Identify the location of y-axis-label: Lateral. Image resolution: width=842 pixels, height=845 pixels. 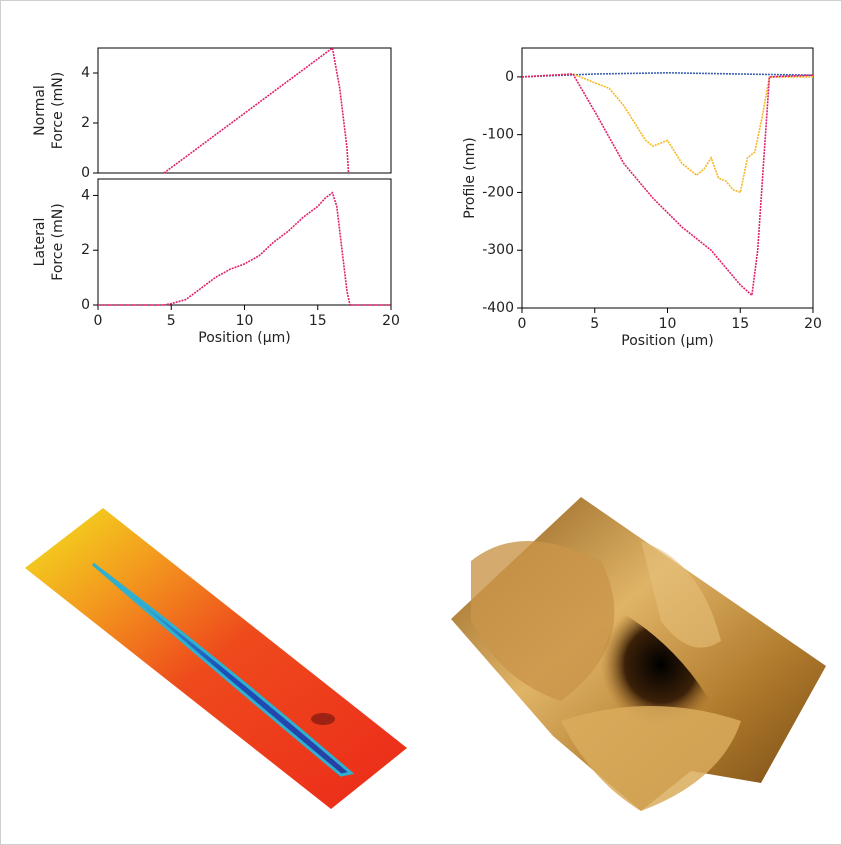
(40, 242).